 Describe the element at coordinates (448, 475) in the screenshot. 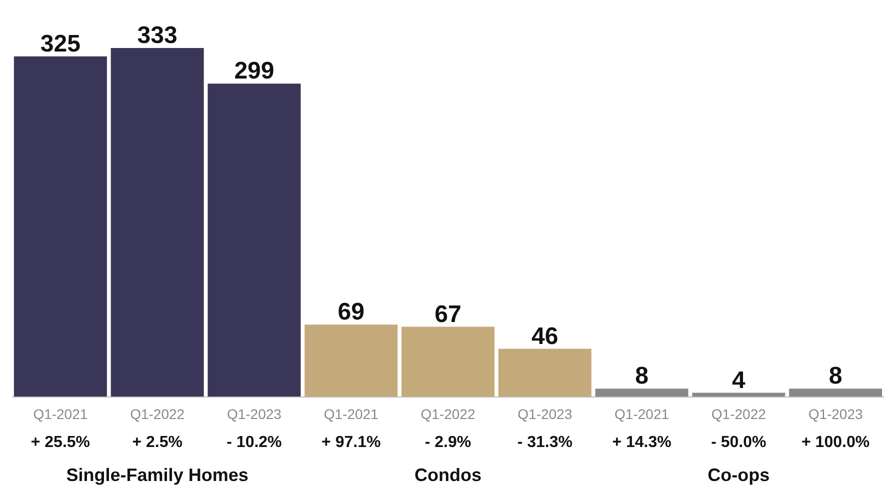

I see `text: Condos` at that location.